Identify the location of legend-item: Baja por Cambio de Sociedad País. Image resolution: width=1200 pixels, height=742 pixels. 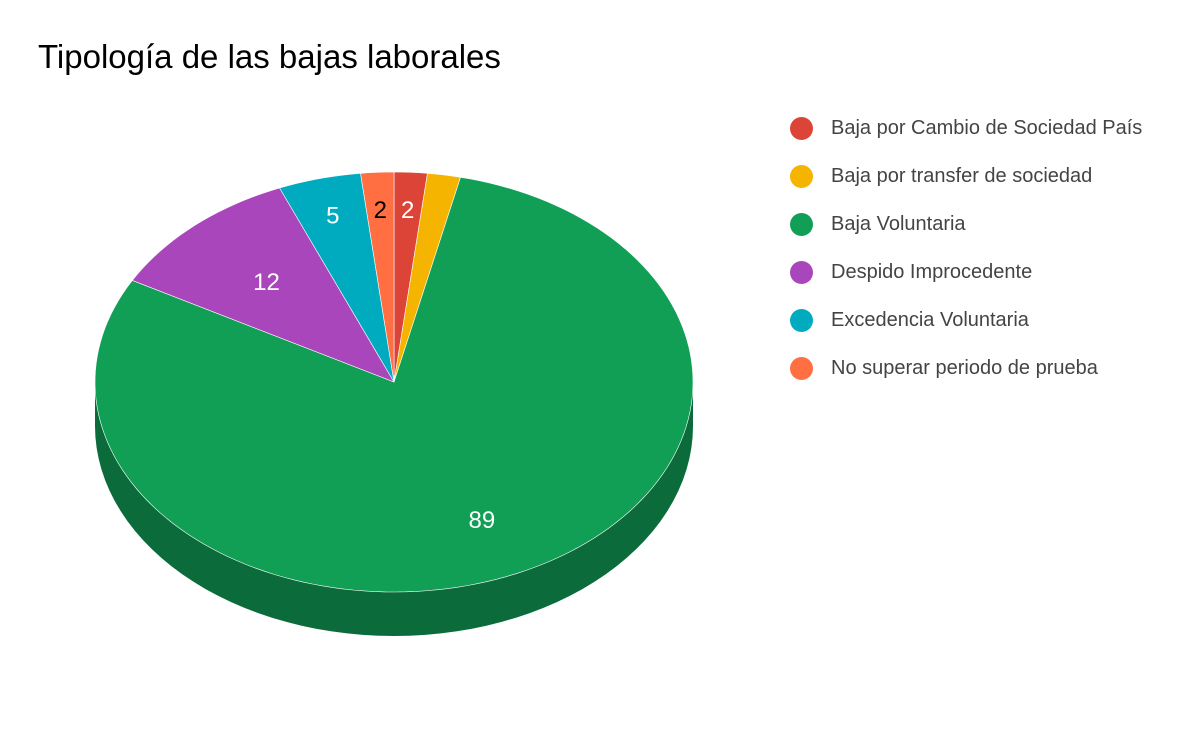
(966, 128).